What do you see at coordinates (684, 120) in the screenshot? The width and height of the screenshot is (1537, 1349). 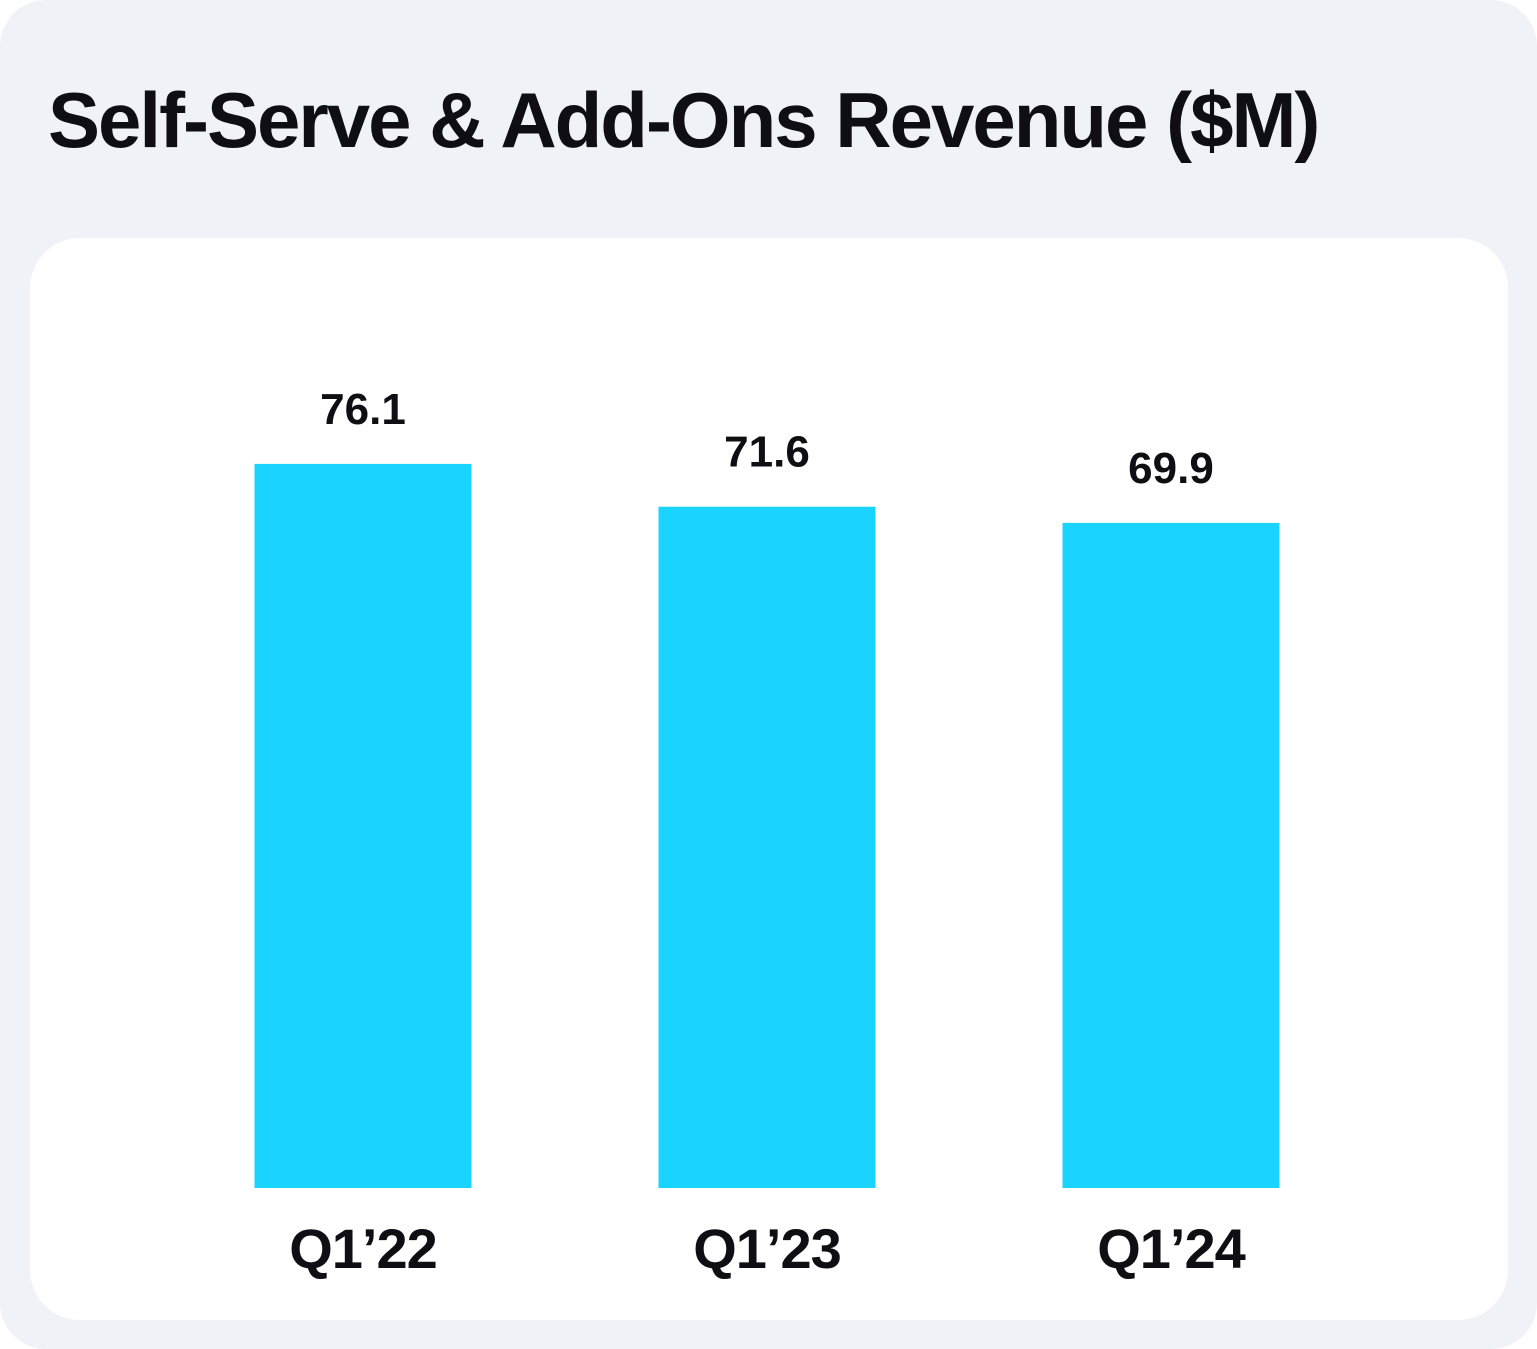 I see `chart-title: Self-Serve & Add-Ons Revenue ($M)` at bounding box center [684, 120].